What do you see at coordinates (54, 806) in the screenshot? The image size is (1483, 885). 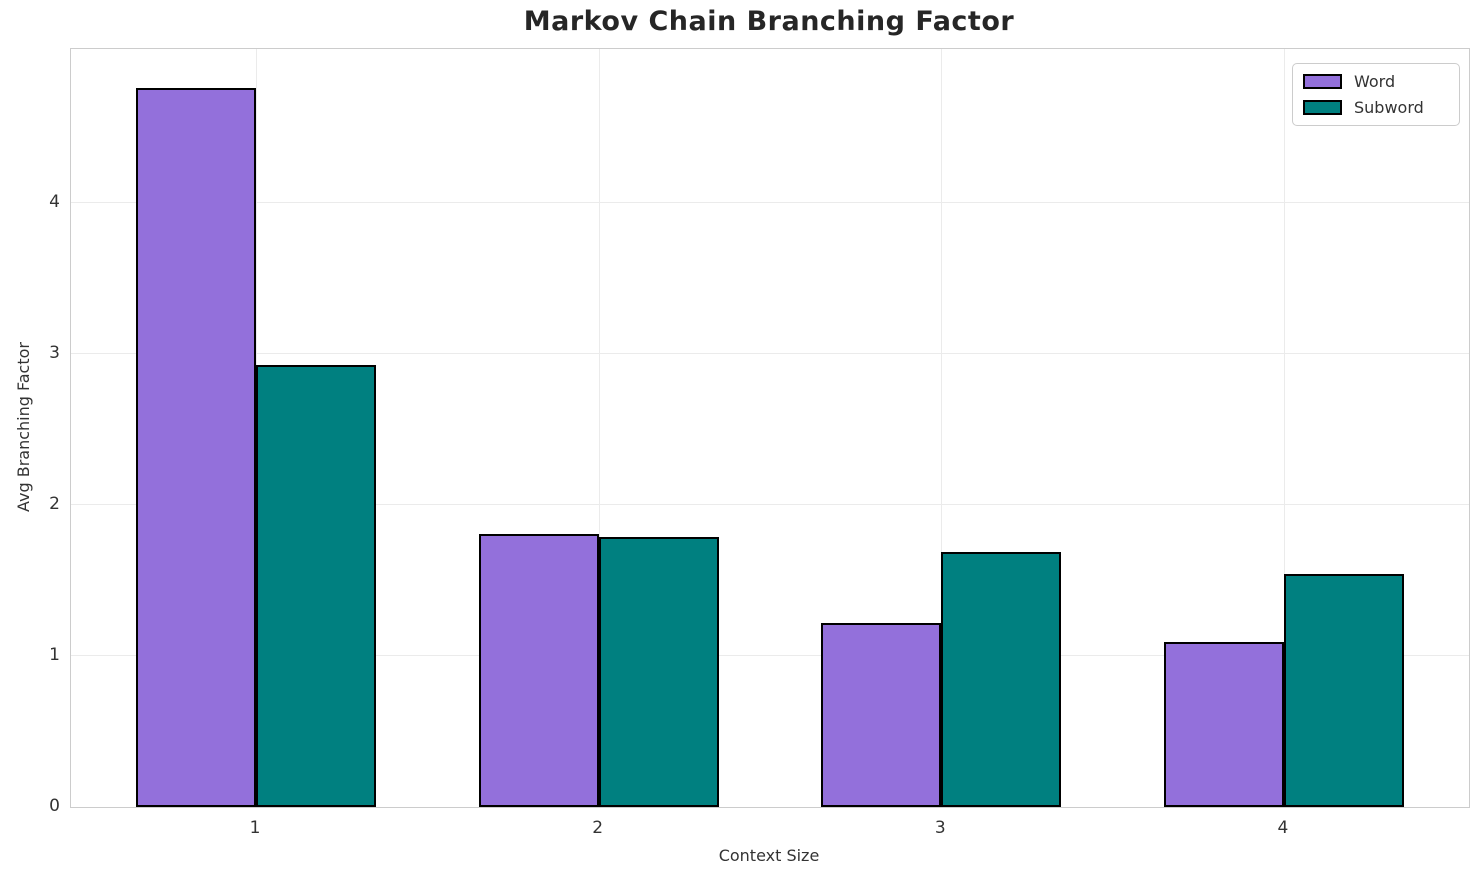 I see `y-tick-label-0: 0` at bounding box center [54, 806].